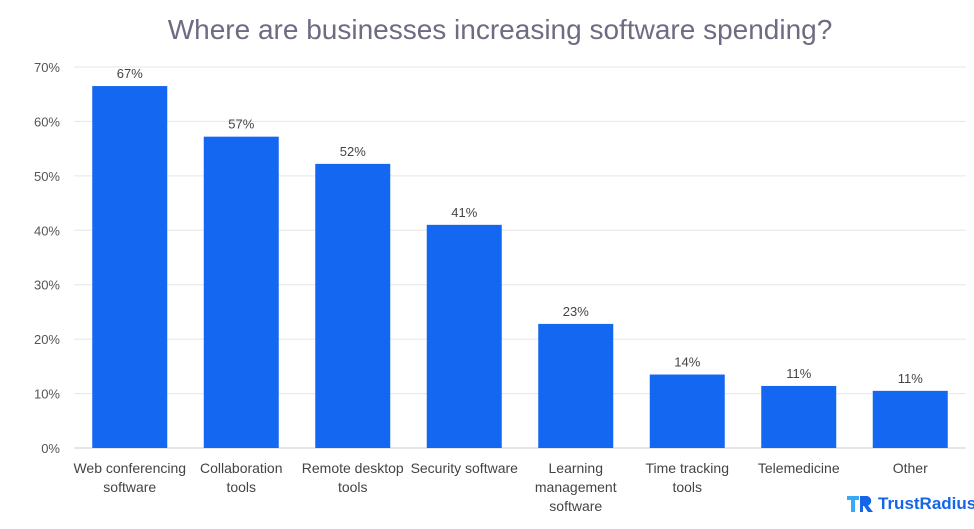 The width and height of the screenshot is (974, 529). I want to click on y-tick-label: 50%, so click(47, 176).